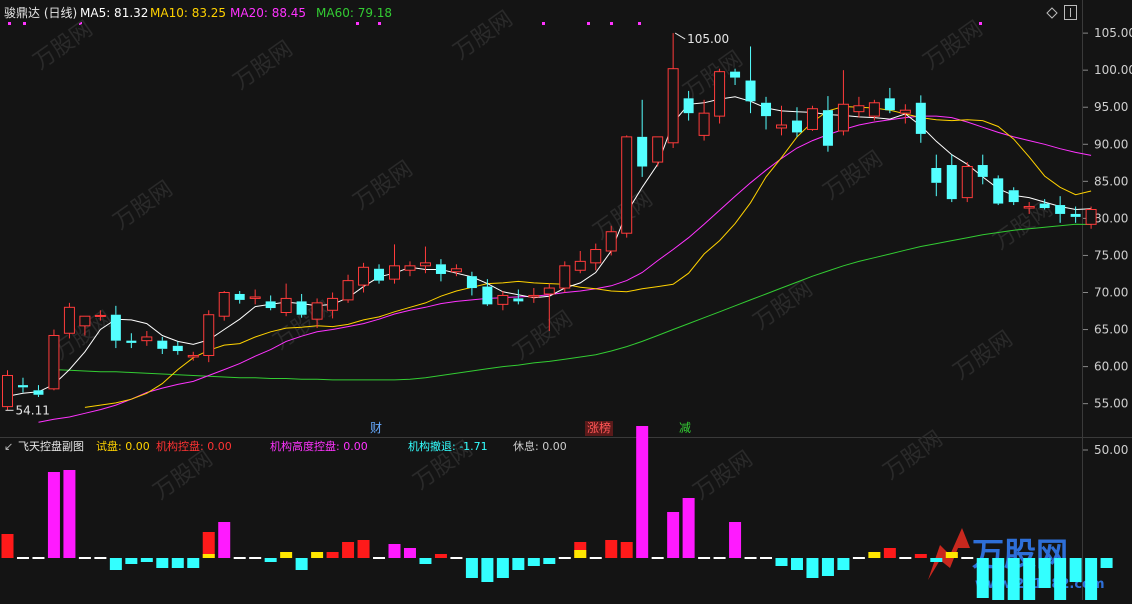 This screenshot has height=604, width=1132. Describe the element at coordinates (540, 446) in the screenshot. I see `indicator-value: 休息: 0.00` at that location.